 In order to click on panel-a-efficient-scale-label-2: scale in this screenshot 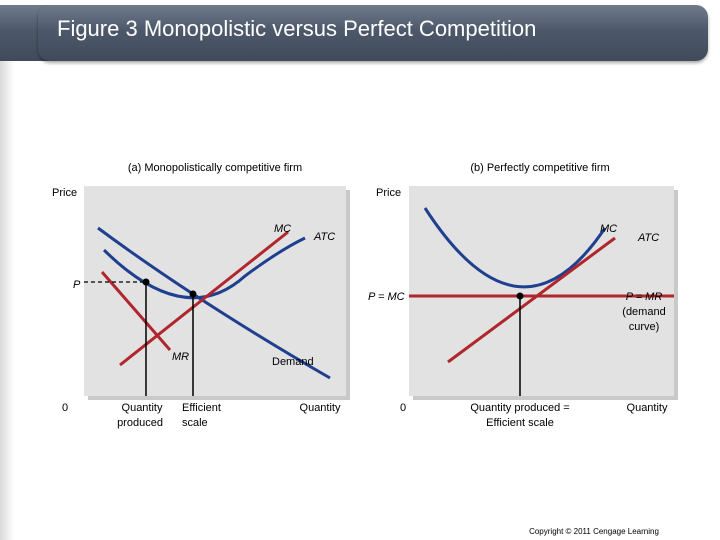, I will do `click(195, 423)`.